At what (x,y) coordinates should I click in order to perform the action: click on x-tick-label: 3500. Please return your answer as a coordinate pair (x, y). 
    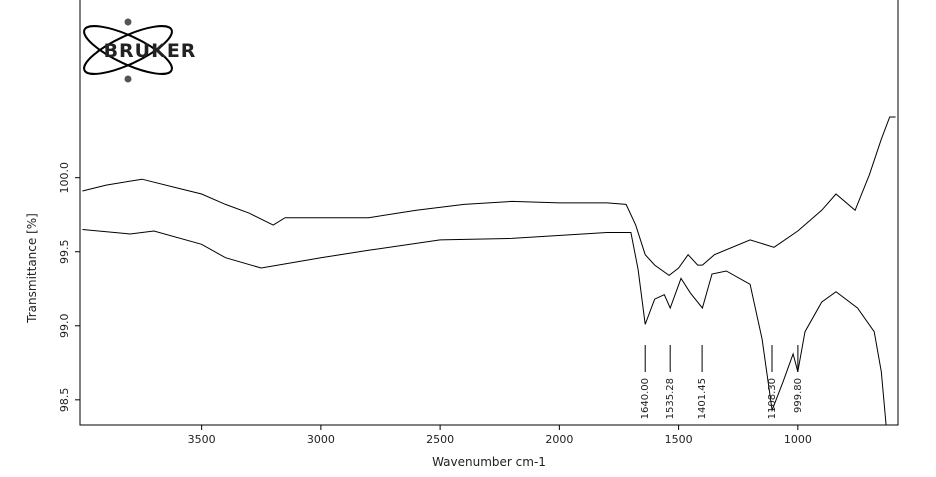
    Looking at the image, I should click on (202, 439).